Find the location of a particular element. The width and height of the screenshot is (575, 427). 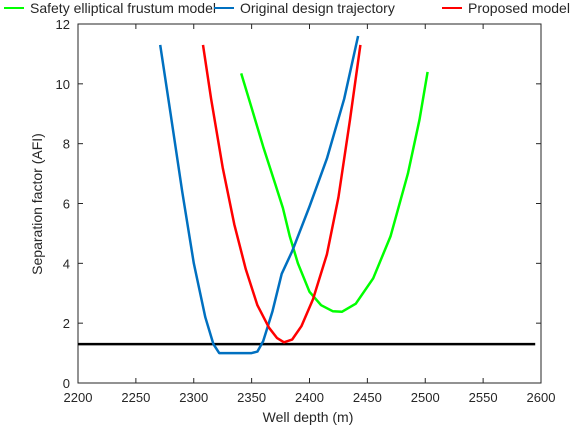

y-tick-label-2: 4 is located at coordinates (66, 263).